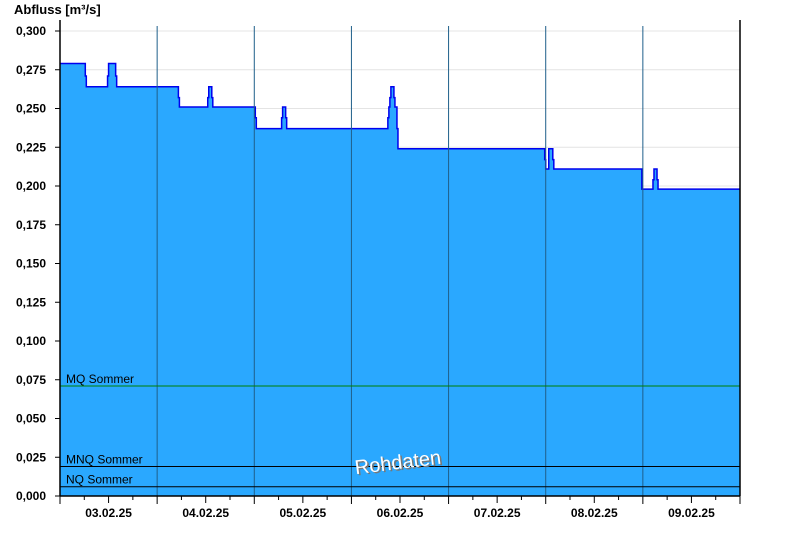 This screenshot has width=800, height=550. I want to click on x-tick-label: 05.02.25, so click(302, 513).